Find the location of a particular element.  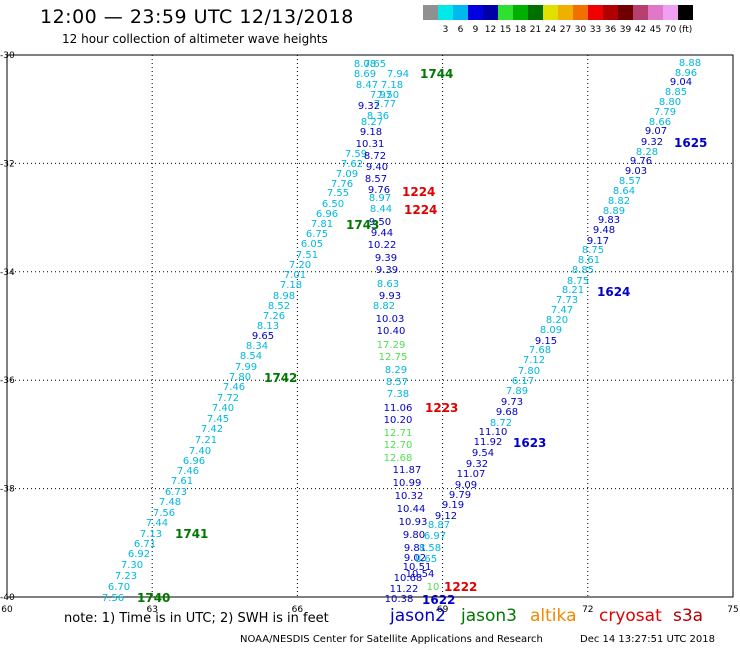

wave-height-value: 9.76 is located at coordinates (641, 161).